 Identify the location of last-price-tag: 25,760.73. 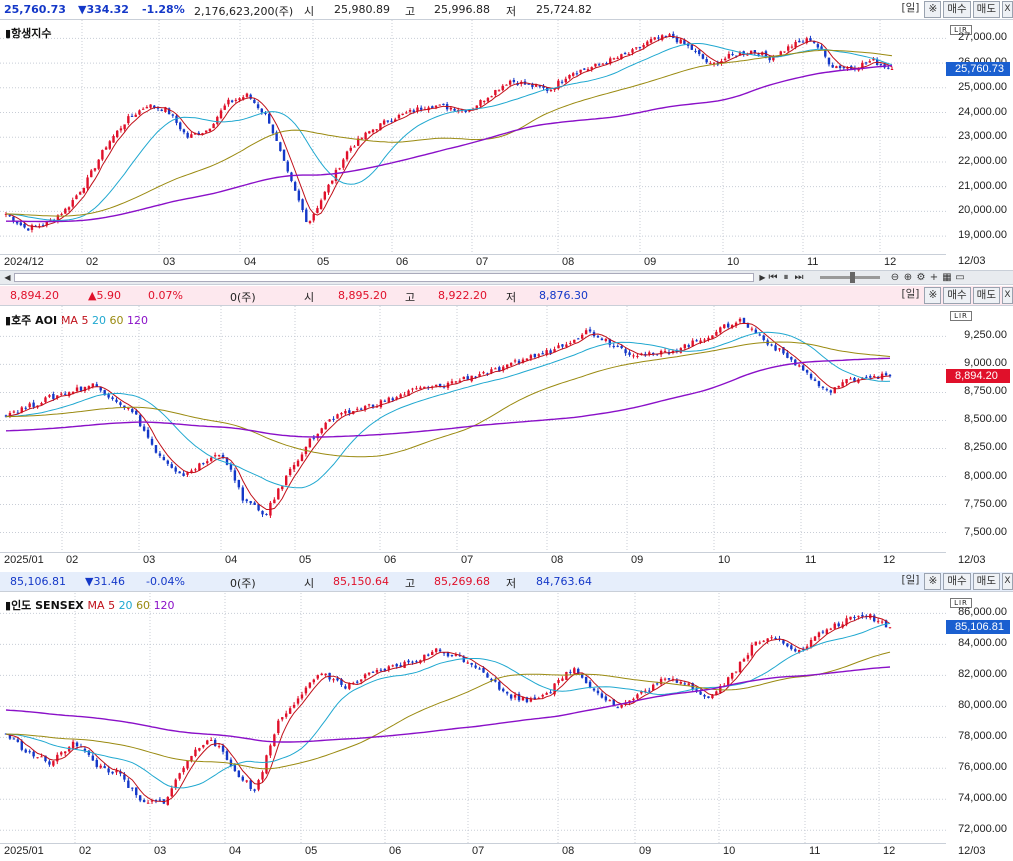
(978, 68).